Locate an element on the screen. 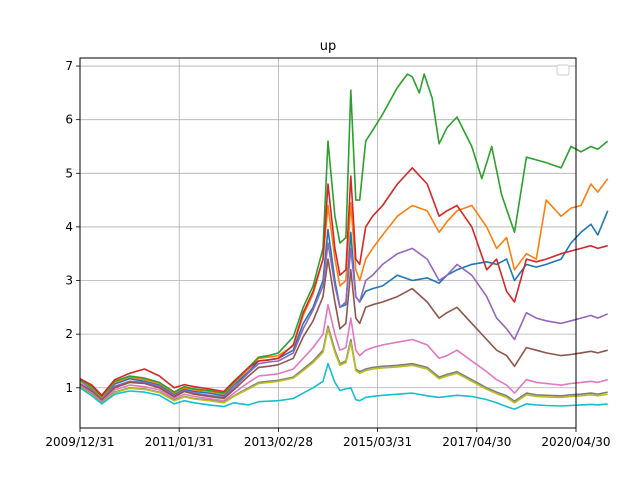 The width and height of the screenshot is (640, 484). y-tick-label: 5 is located at coordinates (69, 173).